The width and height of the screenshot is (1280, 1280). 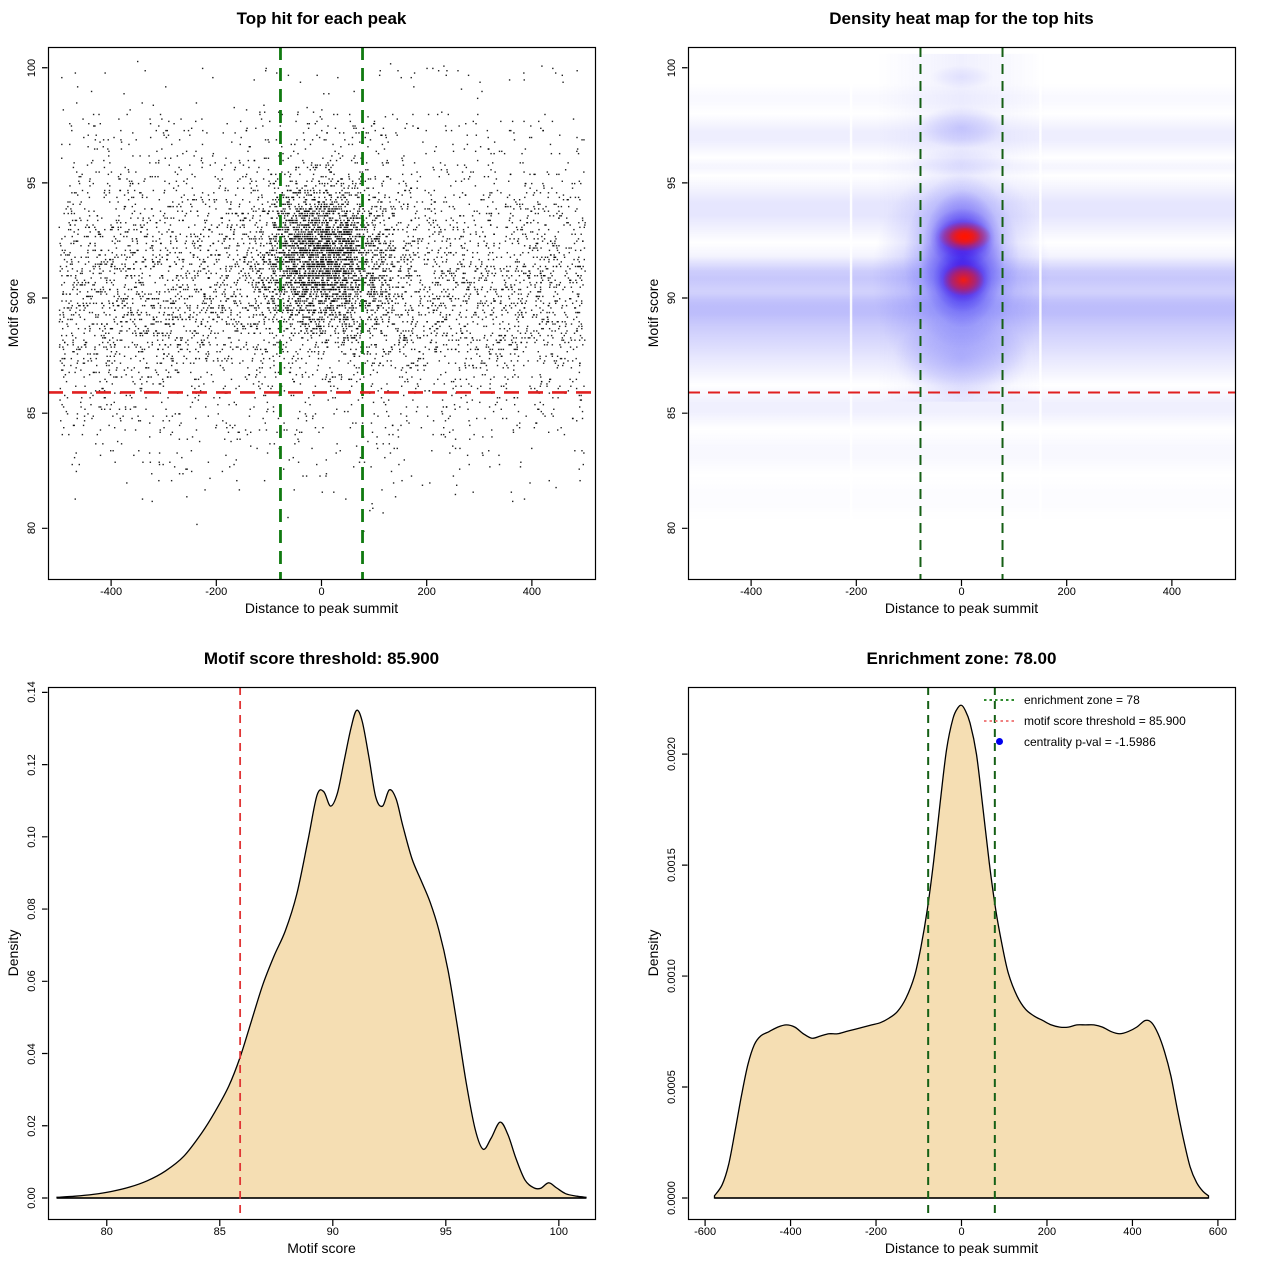 What do you see at coordinates (445, 1232) in the screenshot?
I see `x-tick-label: 95` at bounding box center [445, 1232].